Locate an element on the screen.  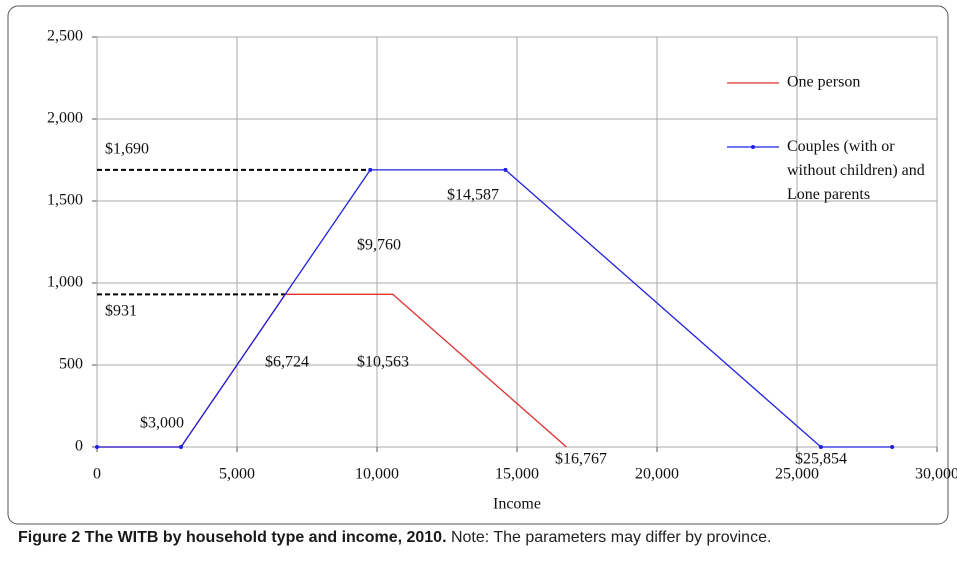
x-tick-label: 20,000 is located at coordinates (657, 474).